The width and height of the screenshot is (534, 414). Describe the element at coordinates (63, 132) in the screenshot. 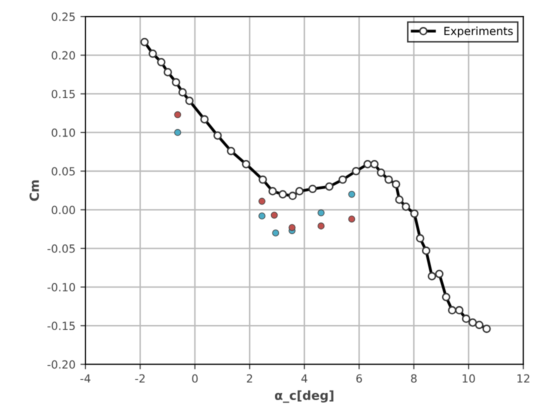

I see `y-tick-label: 0.10` at that location.